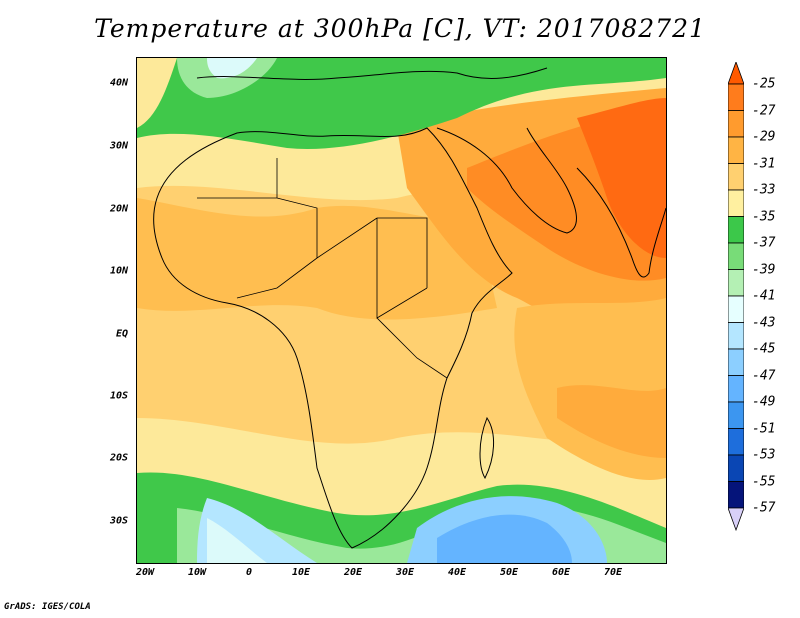 This screenshot has height=618, width=800. What do you see at coordinates (118, 209) in the screenshot?
I see `lat-label-20n: 20N` at bounding box center [118, 209].